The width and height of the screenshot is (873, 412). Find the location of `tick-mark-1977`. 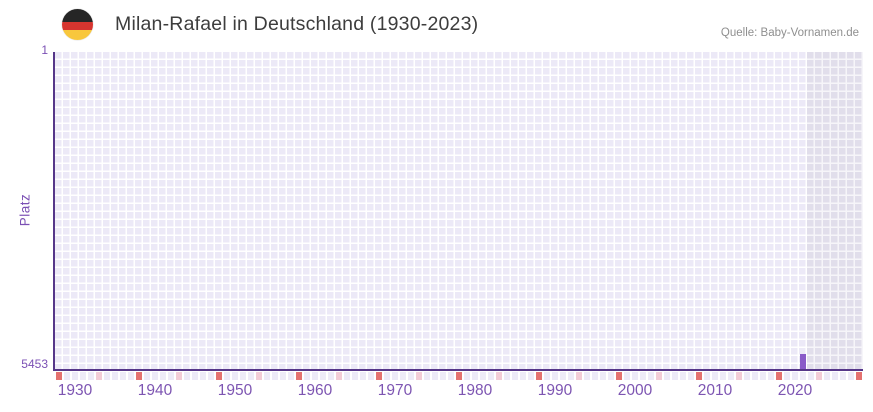

tick-mark-1977 is located at coordinates (451, 376).